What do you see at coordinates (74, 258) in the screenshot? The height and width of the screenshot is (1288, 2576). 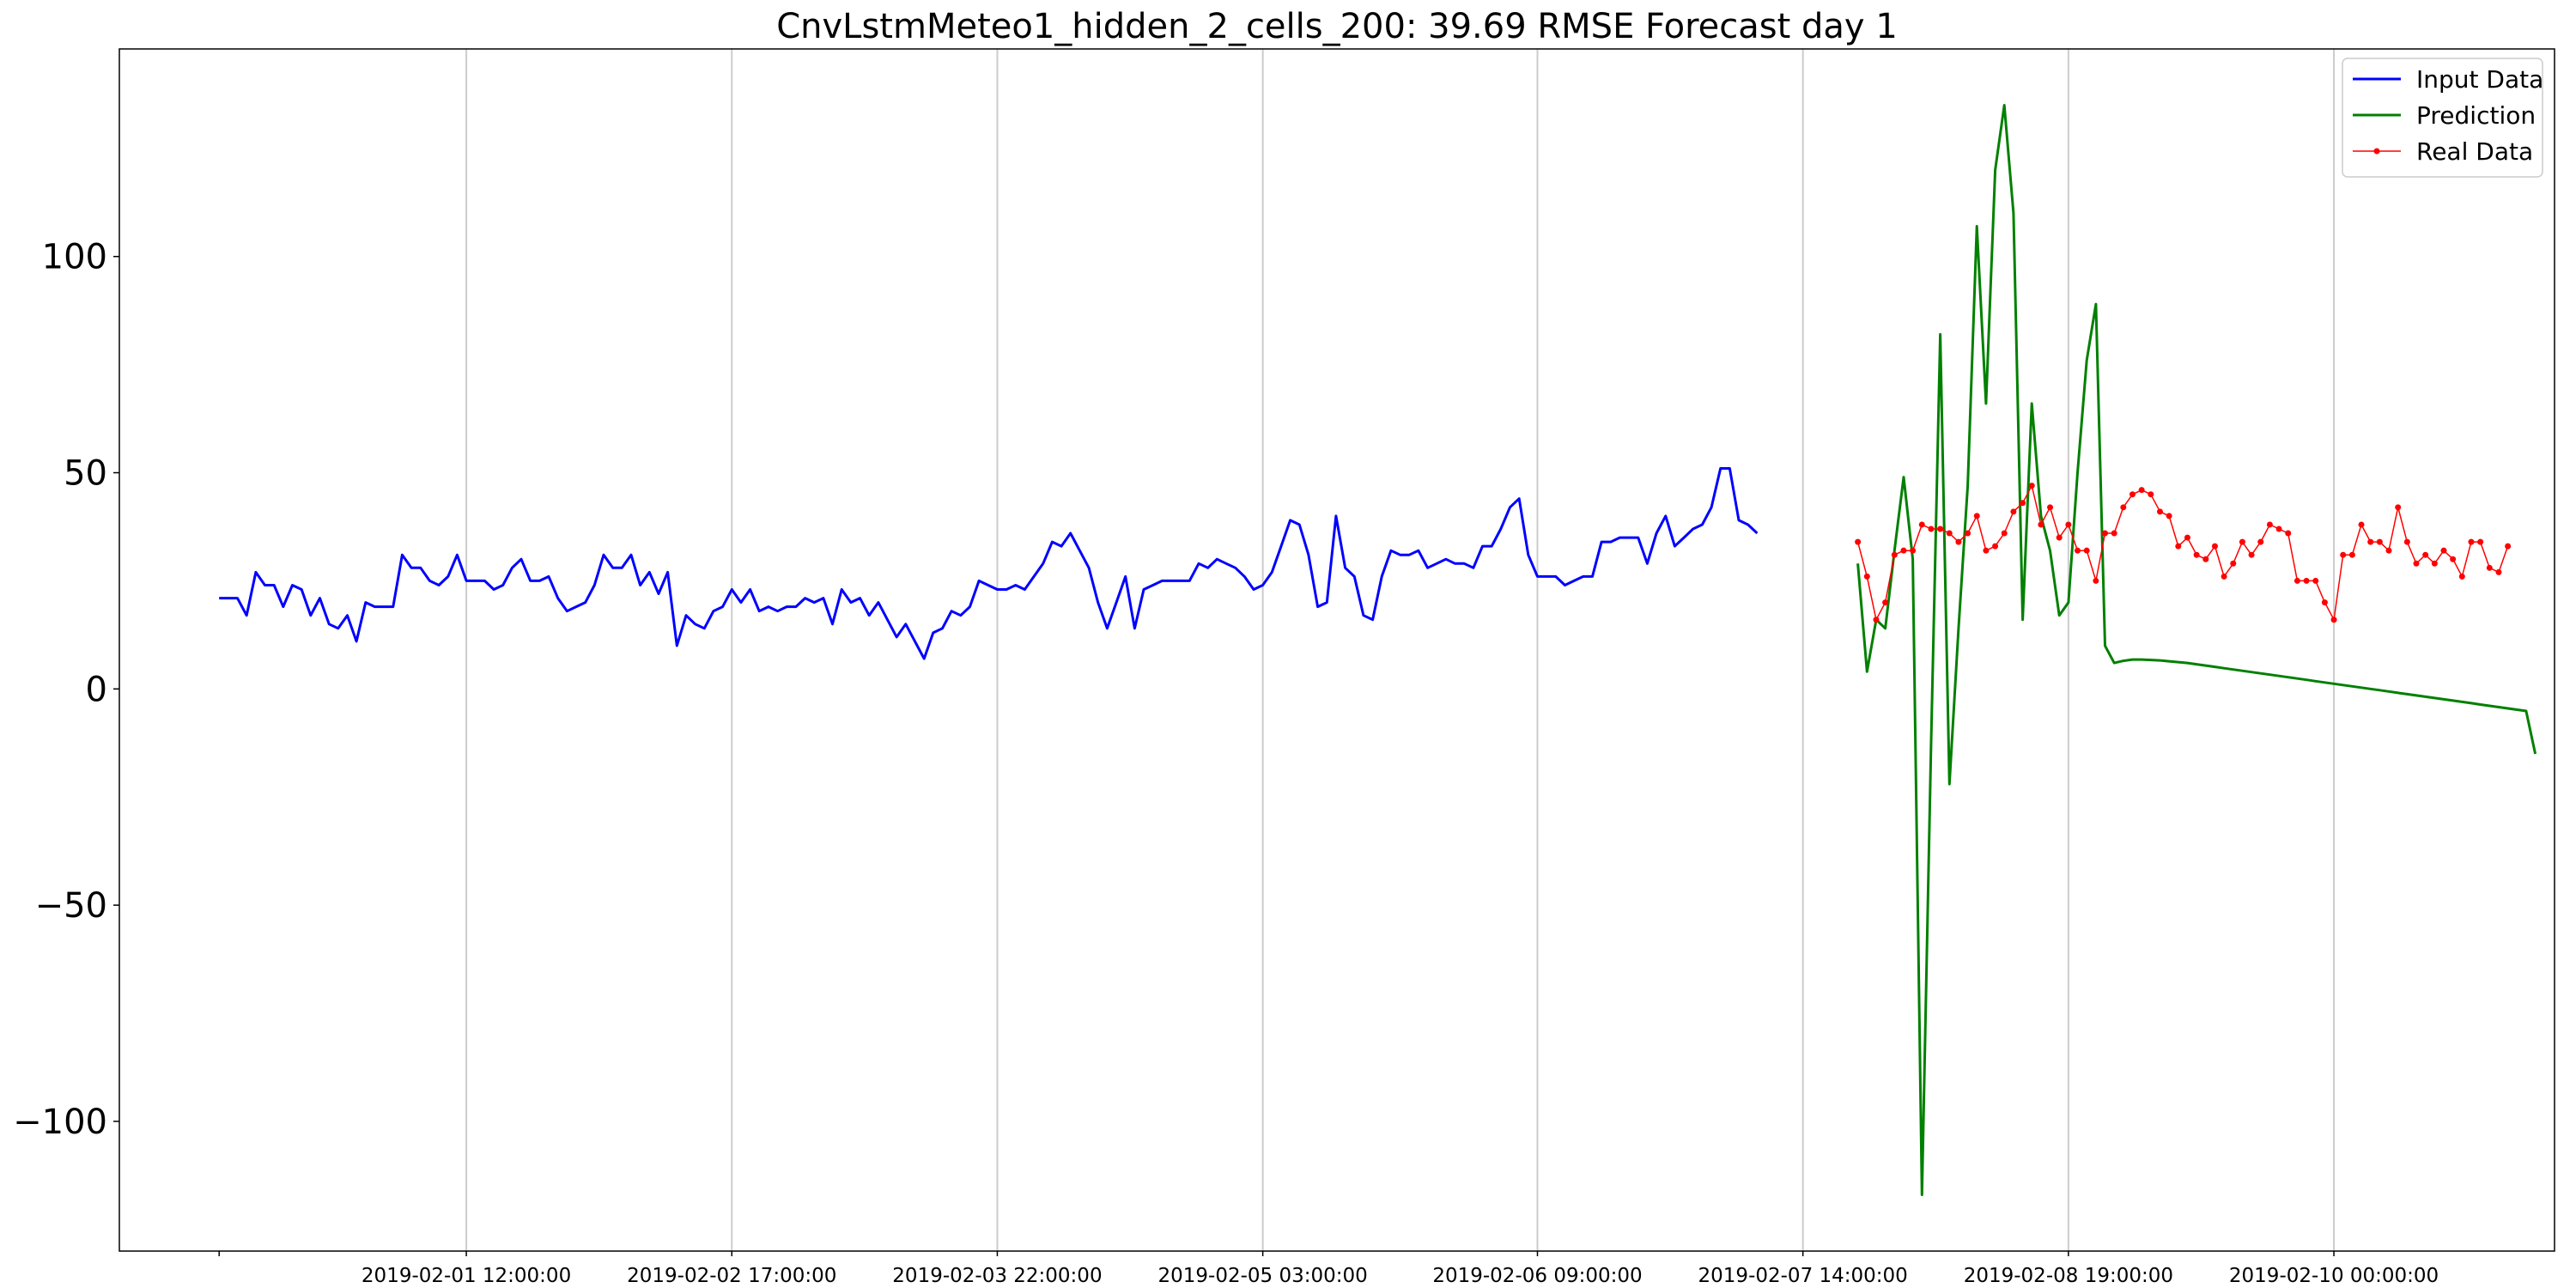 I see `y-tick-label: 100` at bounding box center [74, 258].